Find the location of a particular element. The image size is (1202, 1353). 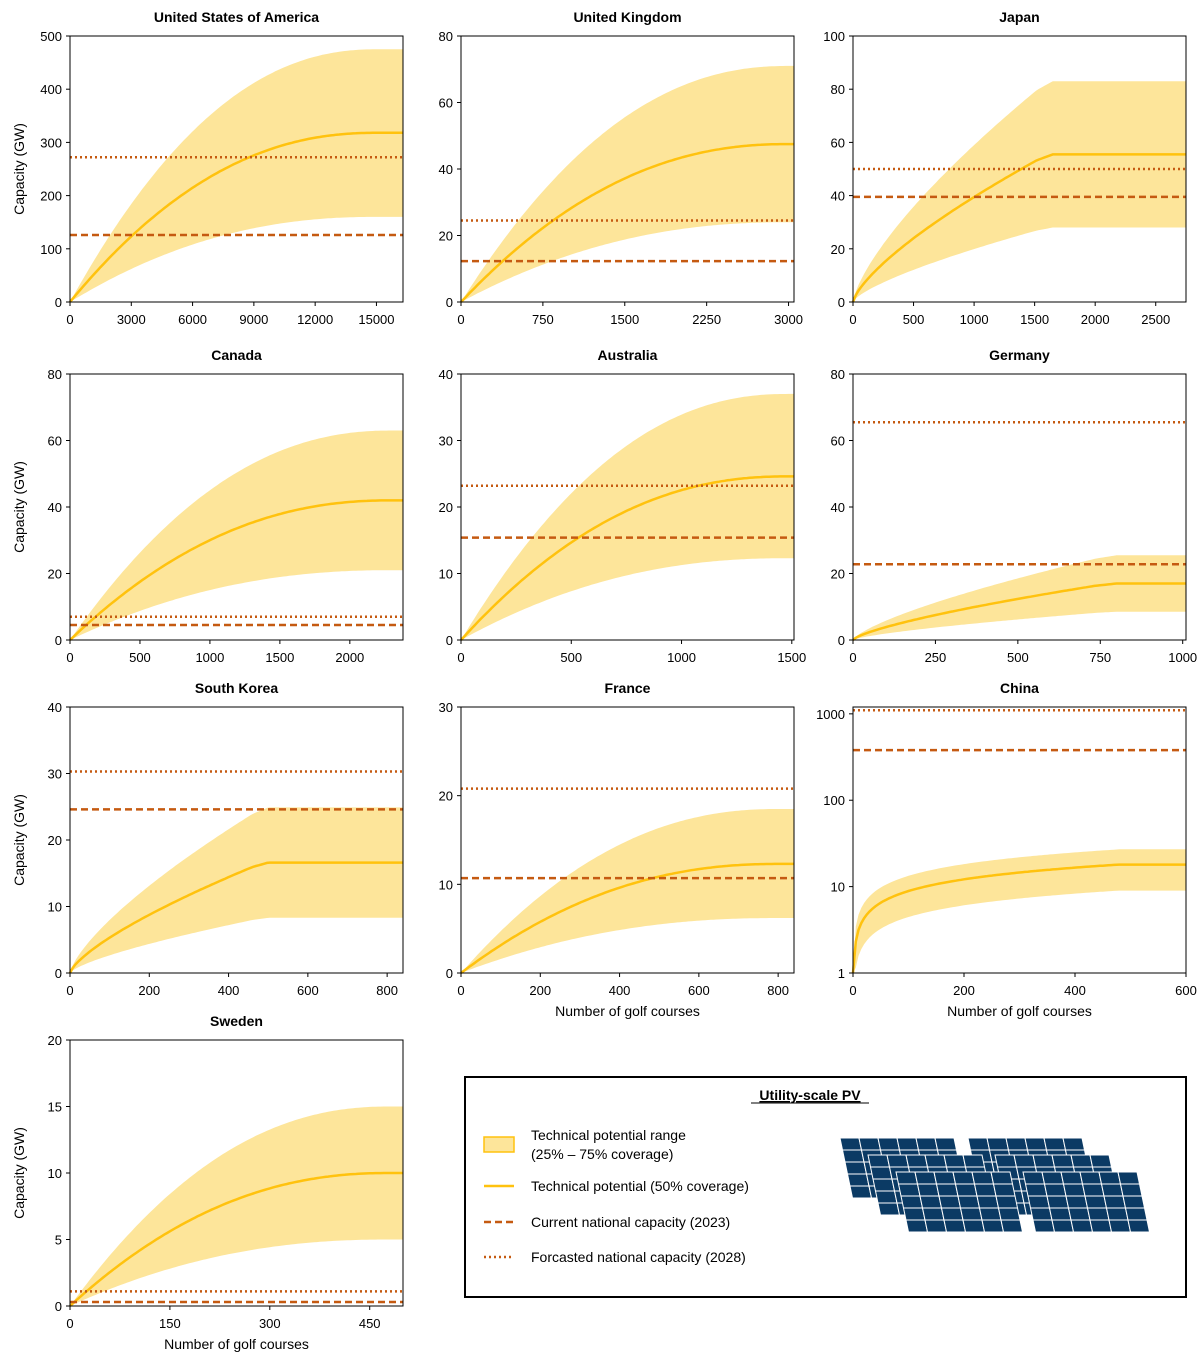

x-tick-label: 500 is located at coordinates (571, 657).